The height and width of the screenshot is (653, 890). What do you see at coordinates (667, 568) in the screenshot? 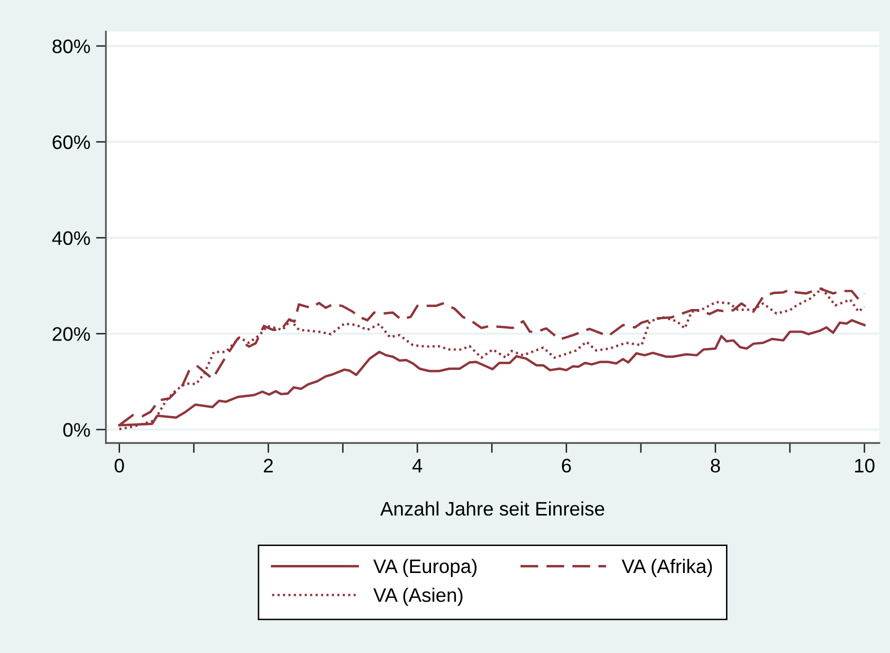
I see `legend-label: VA (Afrika)` at bounding box center [667, 568].